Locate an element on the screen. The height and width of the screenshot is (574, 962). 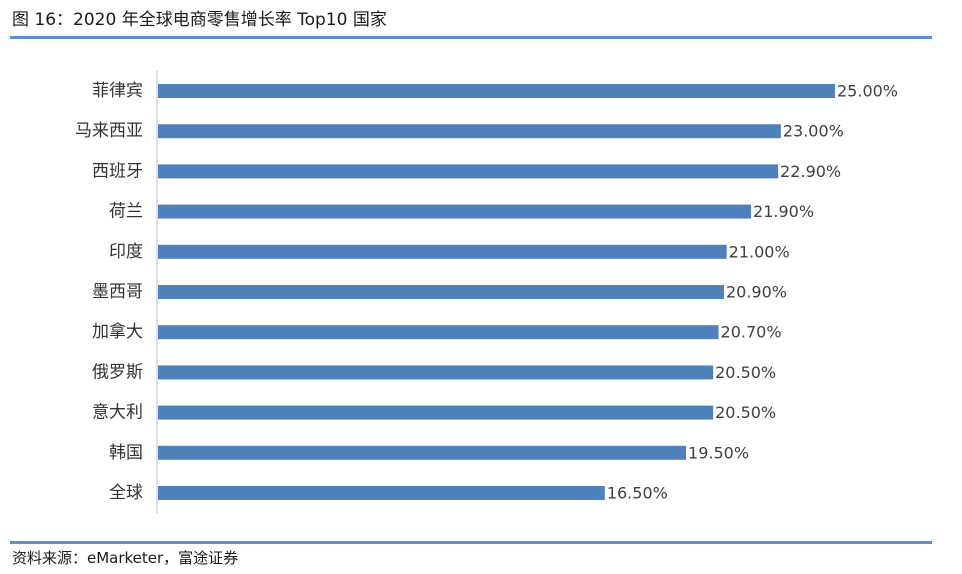
data-label: 19.50% is located at coordinates (718, 452).